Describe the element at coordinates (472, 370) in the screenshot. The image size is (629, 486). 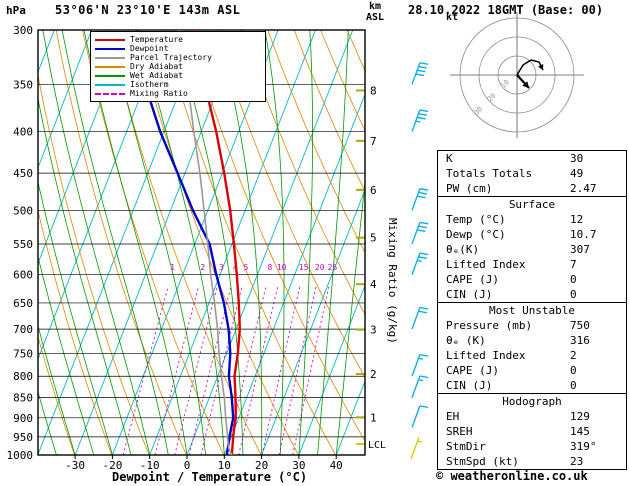
I see `table-row-label: CAPE (J)` at that location.